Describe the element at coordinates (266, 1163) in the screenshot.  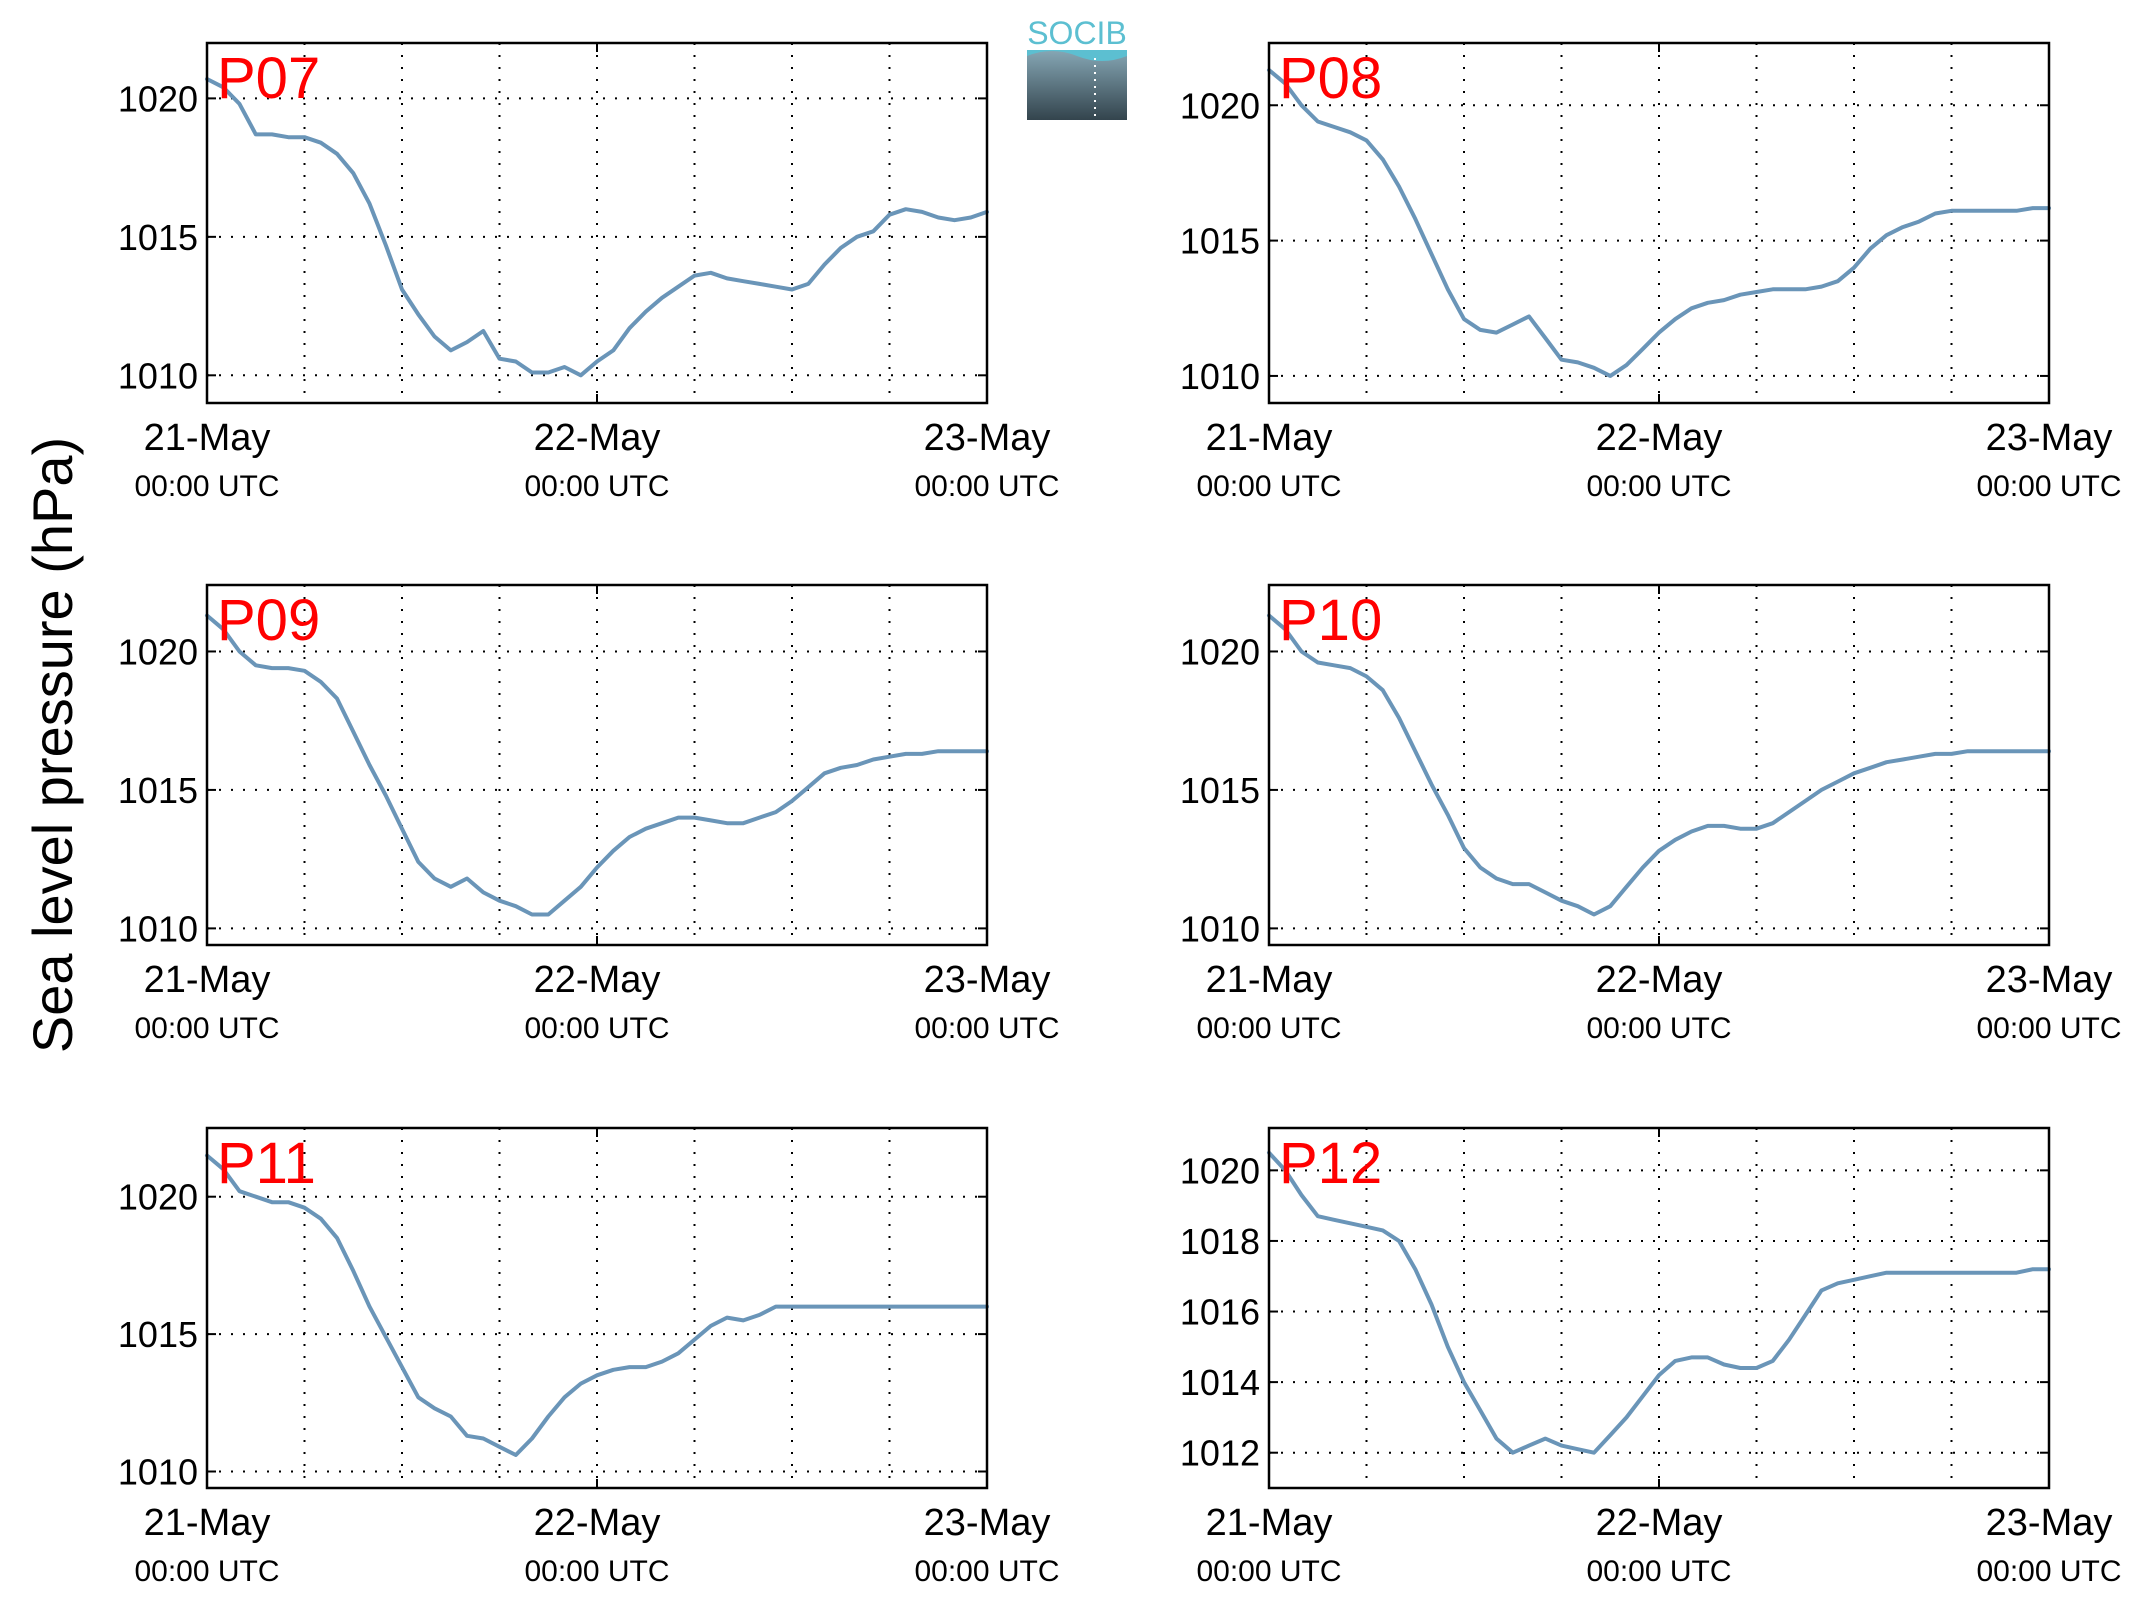
I see `panel-label: P11` at that location.